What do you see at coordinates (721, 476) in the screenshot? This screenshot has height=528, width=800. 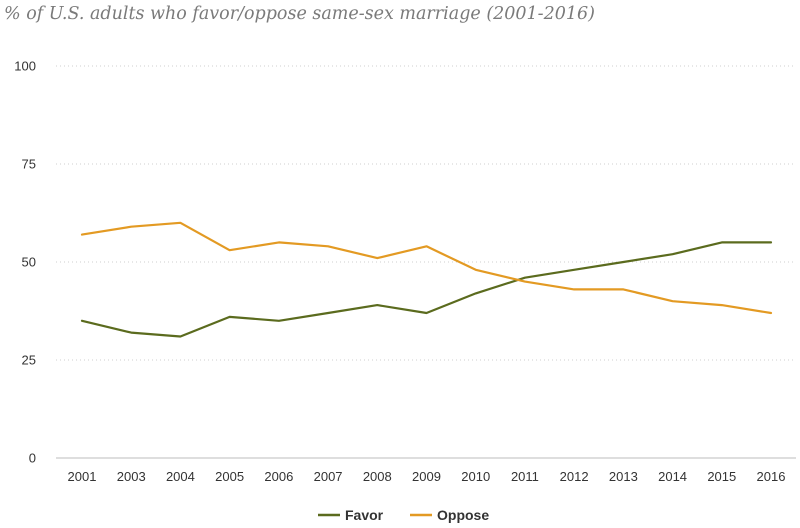 I see `x-tick-label: 2015` at bounding box center [721, 476].